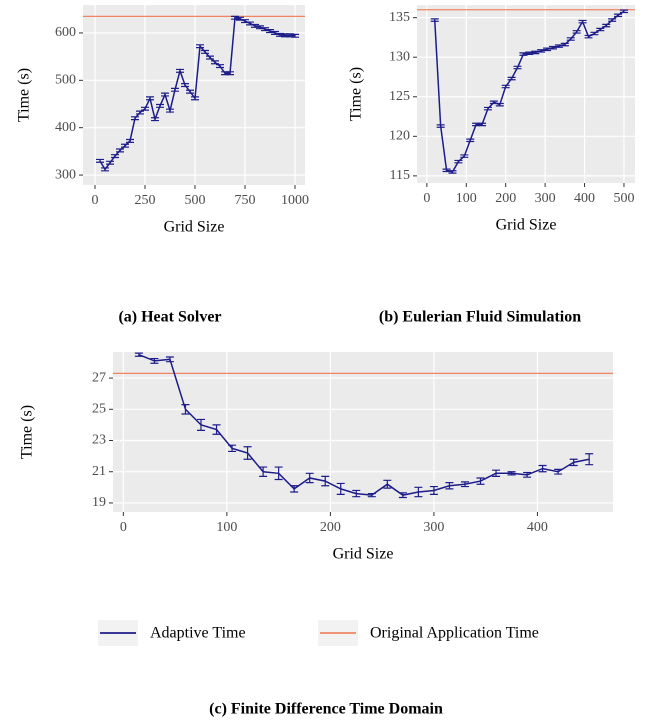 The height and width of the screenshot is (721, 652). What do you see at coordinates (399, 136) in the screenshot?
I see `y-tick-label: 120` at bounding box center [399, 136].